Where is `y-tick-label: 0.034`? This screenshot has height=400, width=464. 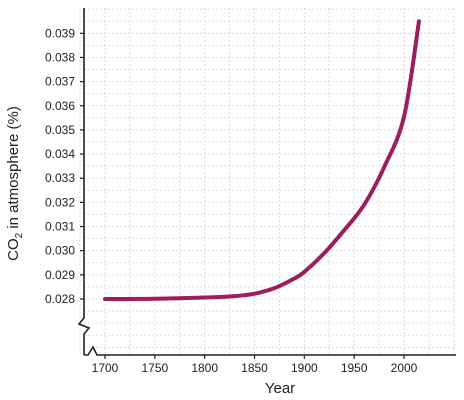 y-tick-label: 0.034 is located at coordinates (60, 154).